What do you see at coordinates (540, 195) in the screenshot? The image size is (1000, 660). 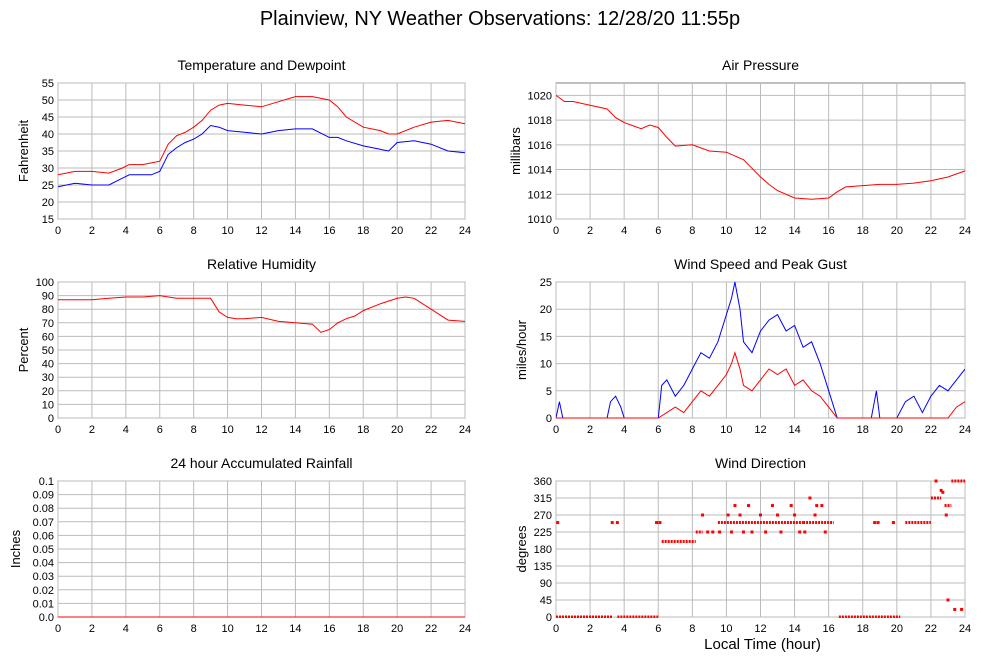 I see `y-tick-label: 1012` at bounding box center [540, 195].